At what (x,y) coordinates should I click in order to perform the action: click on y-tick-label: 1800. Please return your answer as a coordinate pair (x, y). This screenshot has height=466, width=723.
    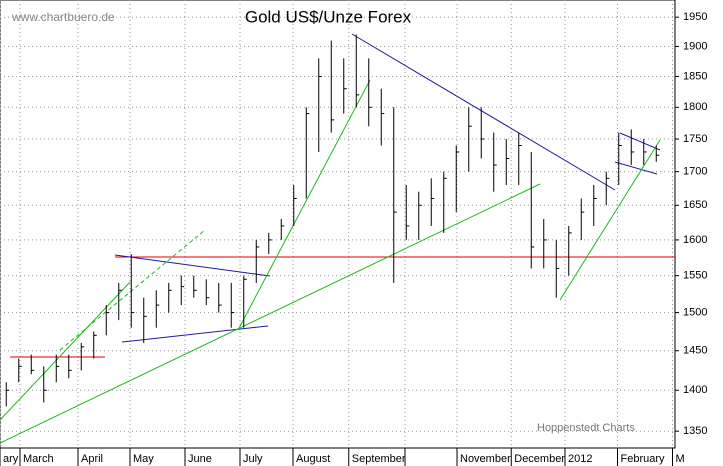
    Looking at the image, I should click on (695, 107).